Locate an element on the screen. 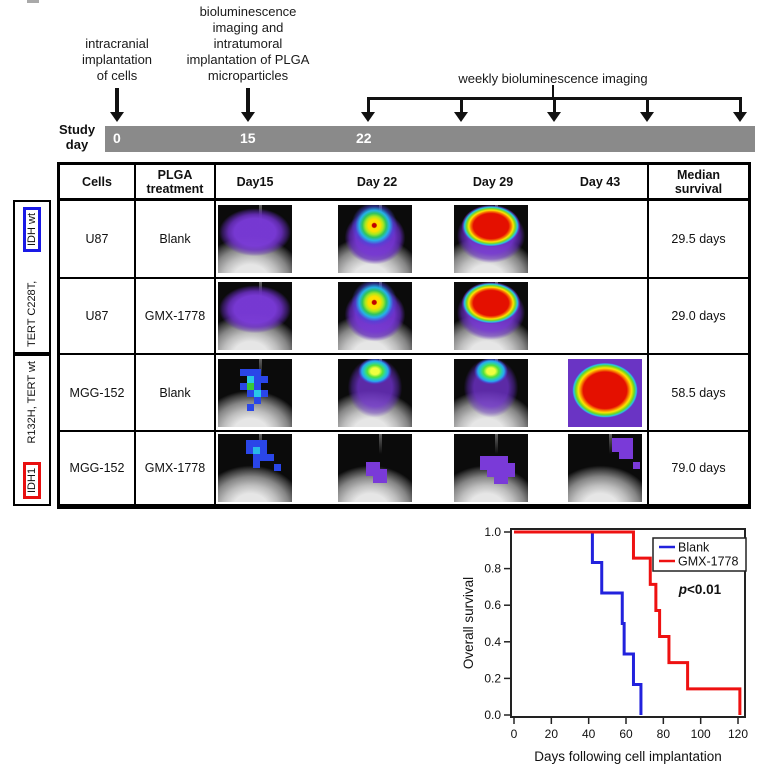  median-survival-value: 58.5 days is located at coordinates (698, 393).